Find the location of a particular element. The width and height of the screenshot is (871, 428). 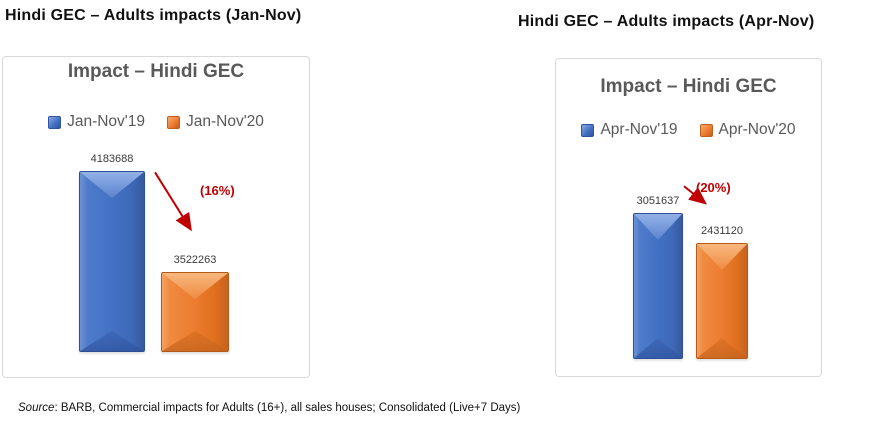

data-label: 3051637 is located at coordinates (658, 201).